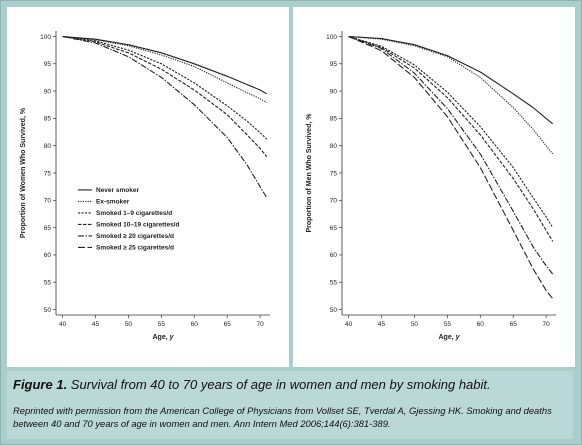  I want to click on women-y-axis-label: Proportion of Women Who Survived, %, so click(23, 172).